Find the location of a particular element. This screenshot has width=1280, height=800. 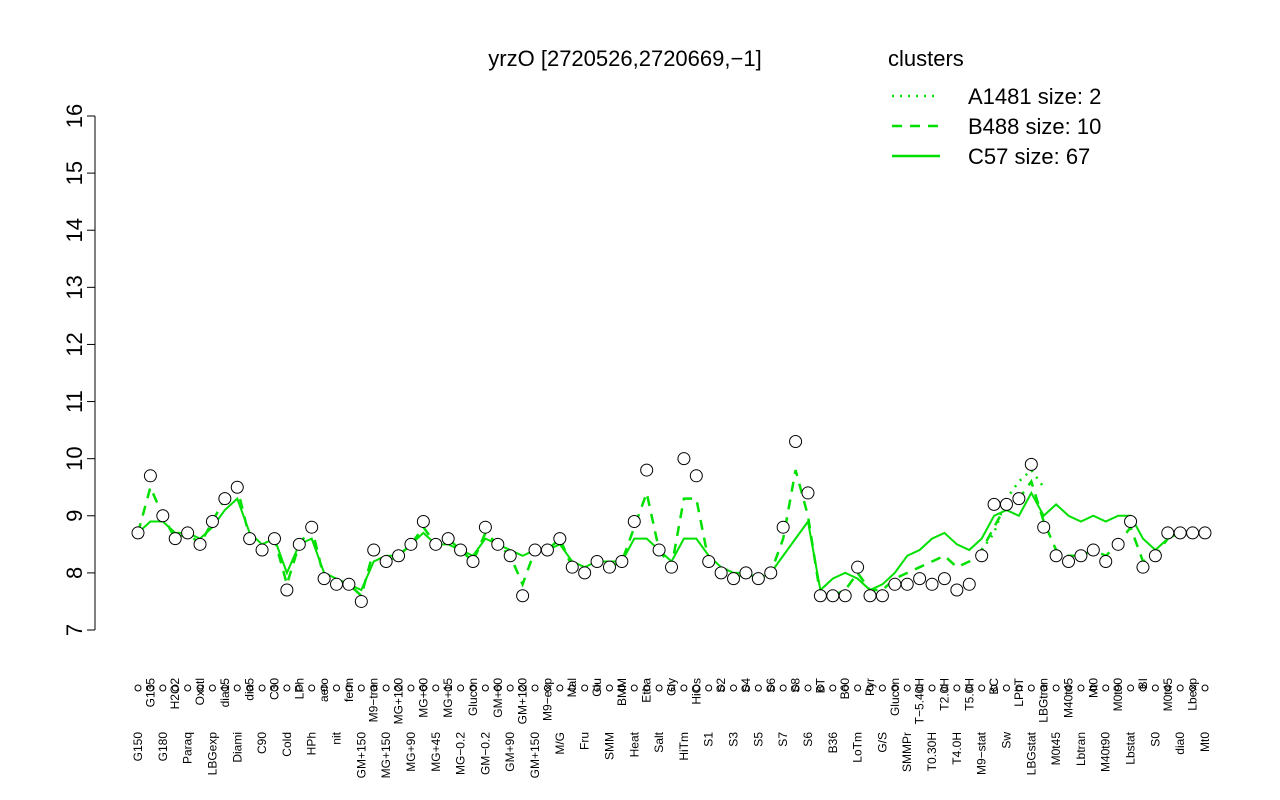

x-tick-label: Sw is located at coordinates (1006, 740).